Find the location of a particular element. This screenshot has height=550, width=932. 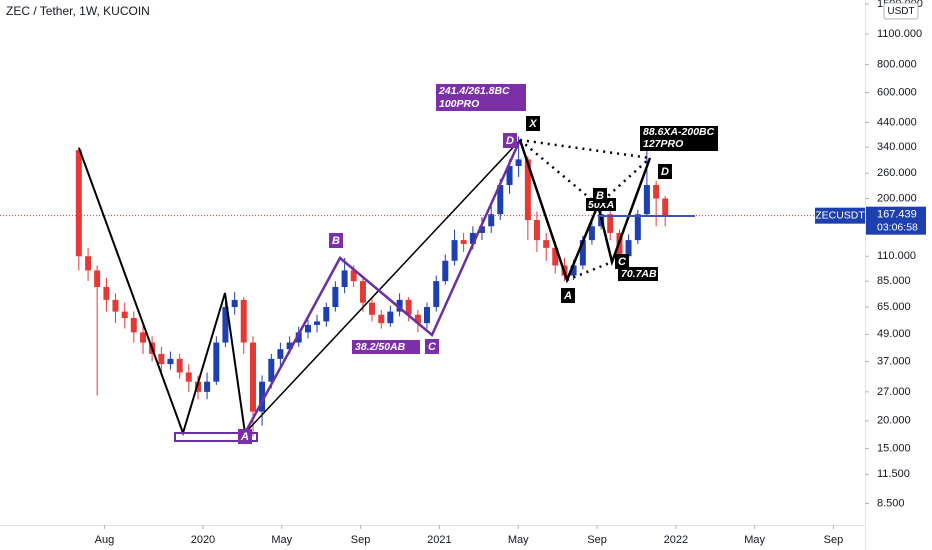

currency-box is located at coordinates (901, 11).